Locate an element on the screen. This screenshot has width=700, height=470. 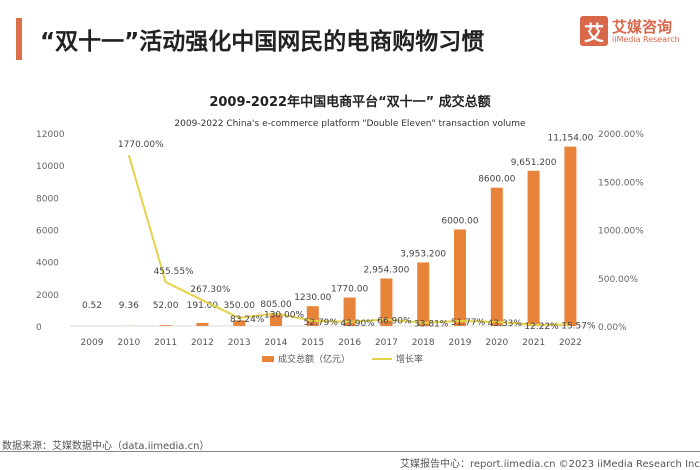
line-label: 43.90% is located at coordinates (357, 324).